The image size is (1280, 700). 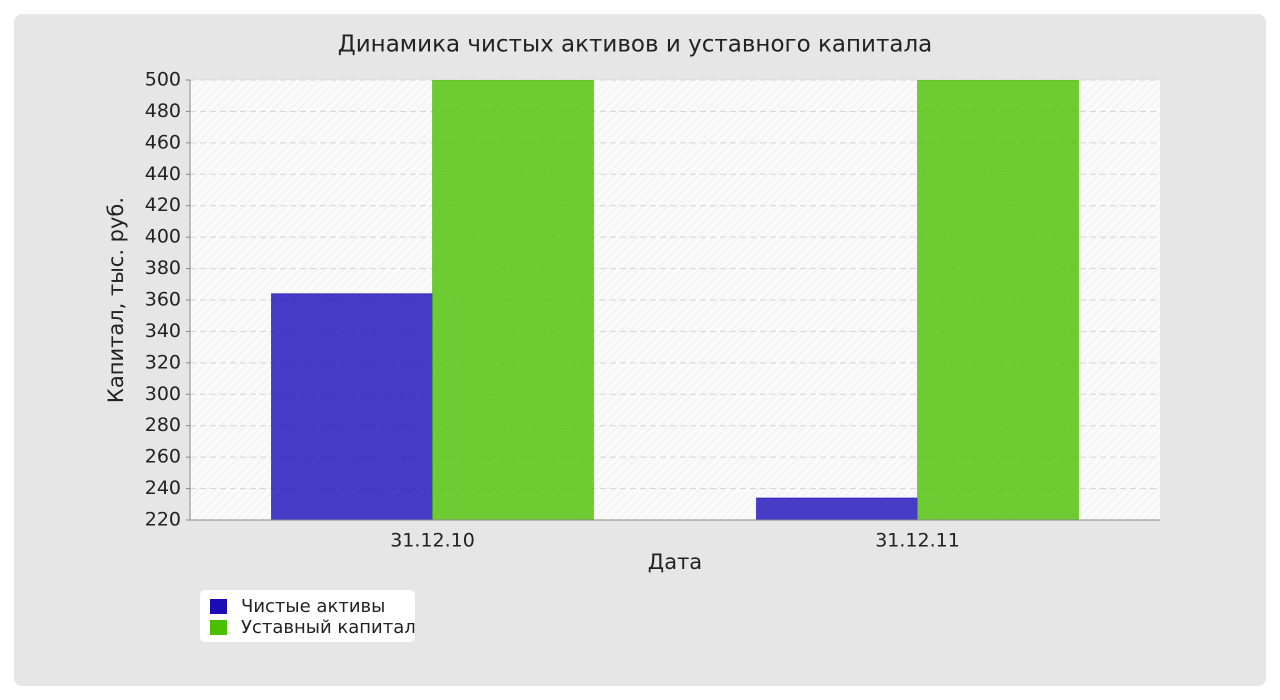 What do you see at coordinates (163, 300) in the screenshot?
I see `y-tick-label: 360` at bounding box center [163, 300].